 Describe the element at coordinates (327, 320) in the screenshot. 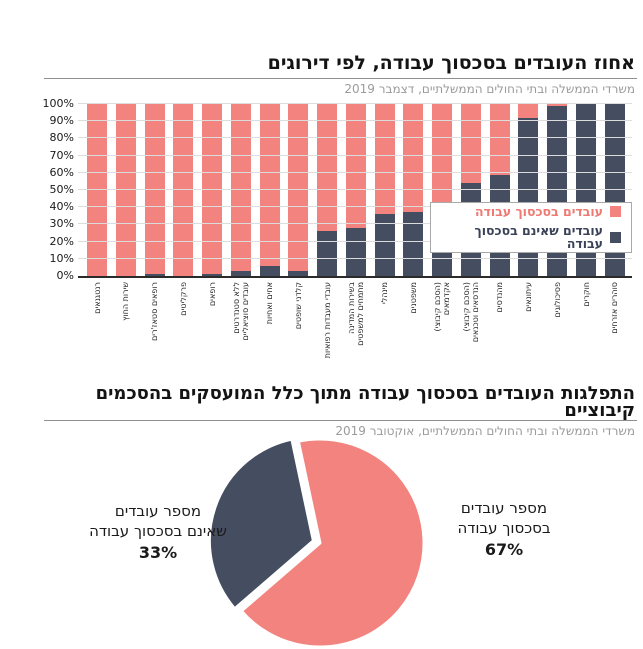

I see `x-axis-label: עובדי מעבדות רפואיות` at that location.